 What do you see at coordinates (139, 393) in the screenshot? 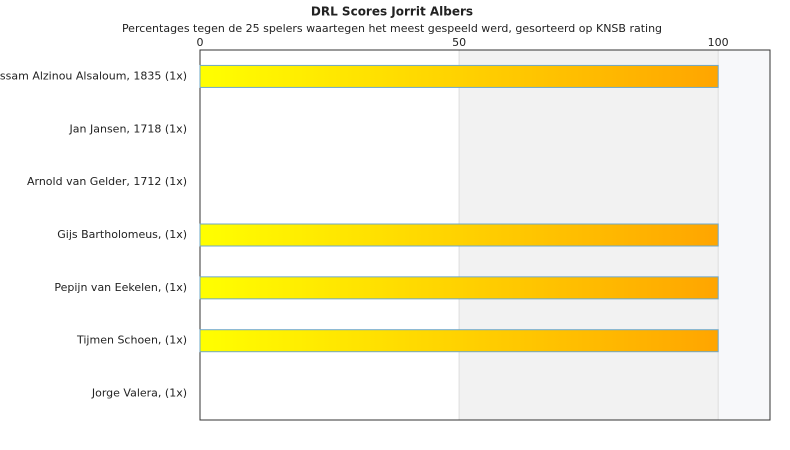
I see `y-tick-label: Jorge Valera, (1x)` at bounding box center [139, 393].